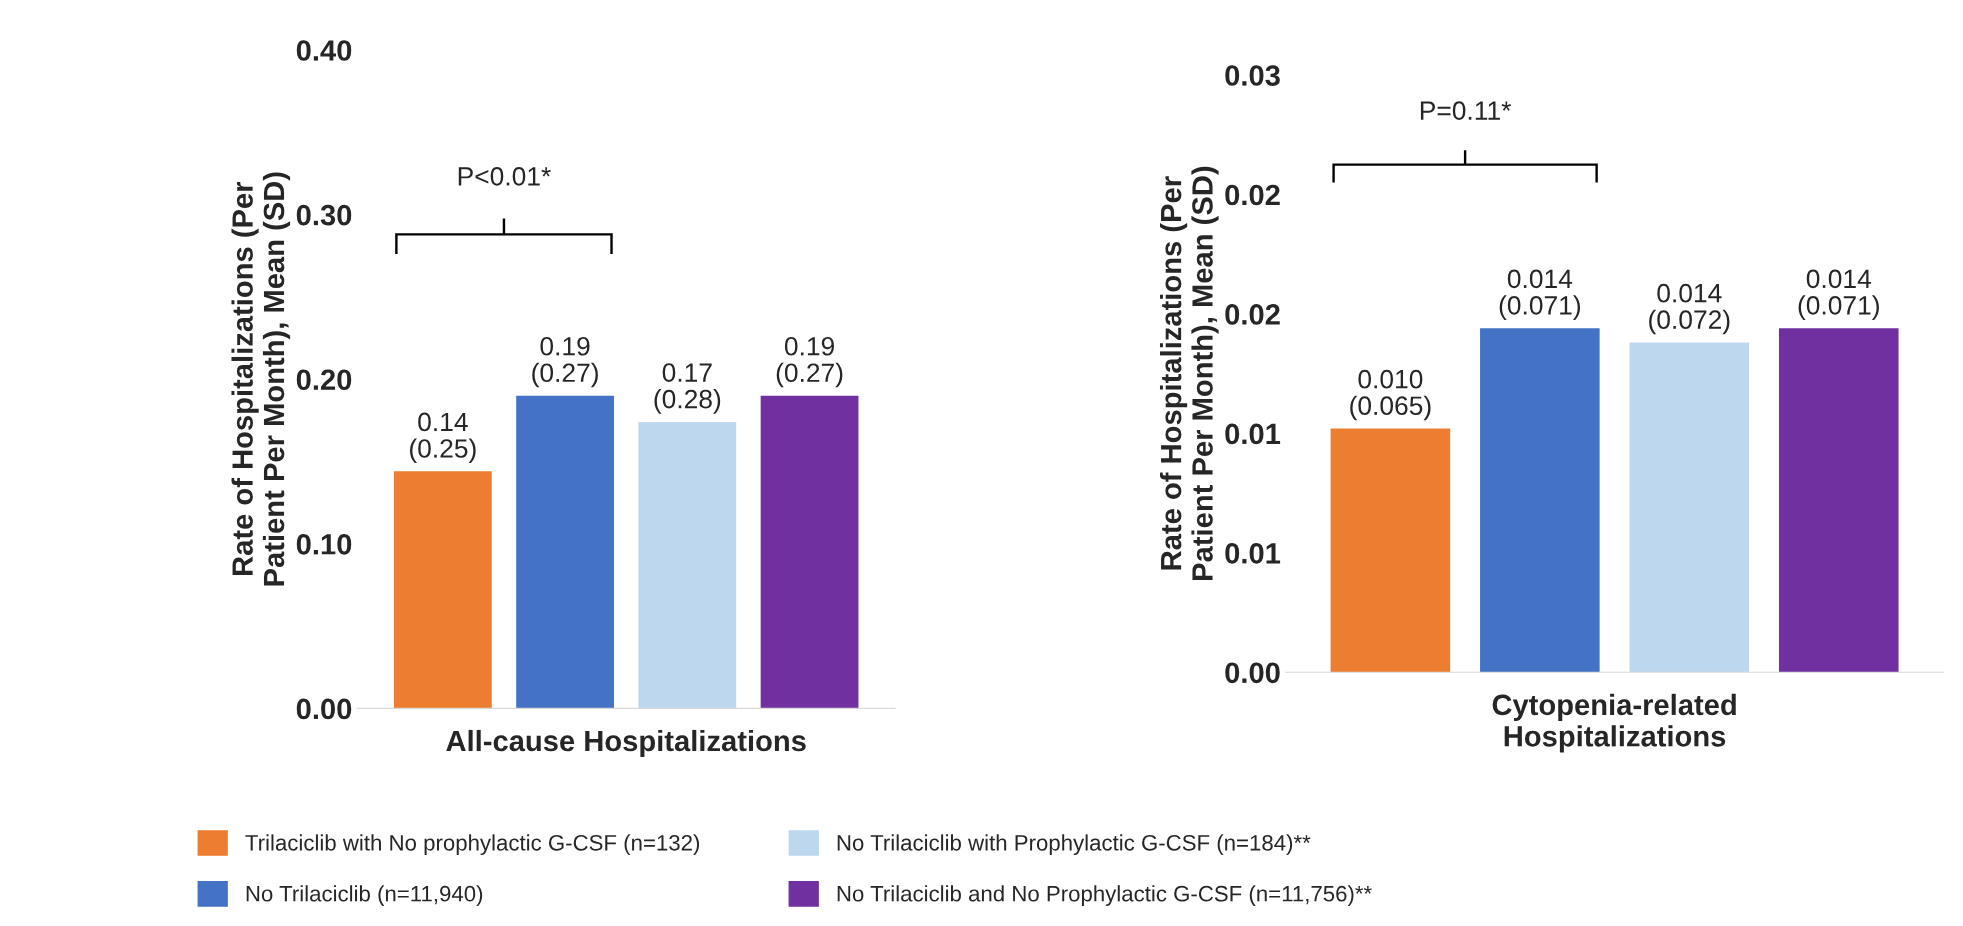 The width and height of the screenshot is (1963, 926). What do you see at coordinates (364, 895) in the screenshot?
I see `legend-label: No Trilaciclib (n=11,940)` at bounding box center [364, 895].